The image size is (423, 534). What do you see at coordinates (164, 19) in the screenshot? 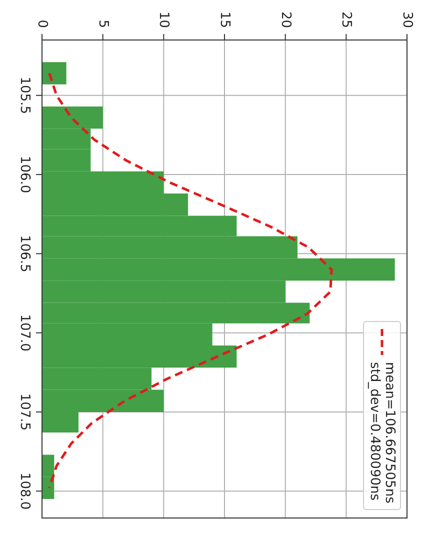
I see `x-tick-label: 10` at bounding box center [164, 19].